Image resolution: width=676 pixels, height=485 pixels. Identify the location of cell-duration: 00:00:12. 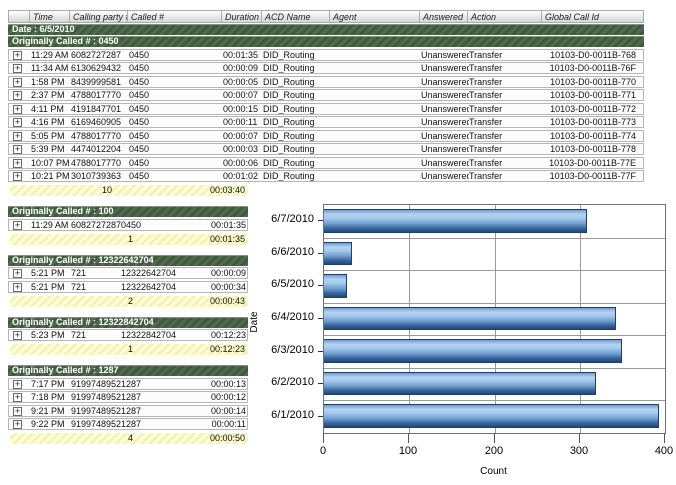
(228, 397).